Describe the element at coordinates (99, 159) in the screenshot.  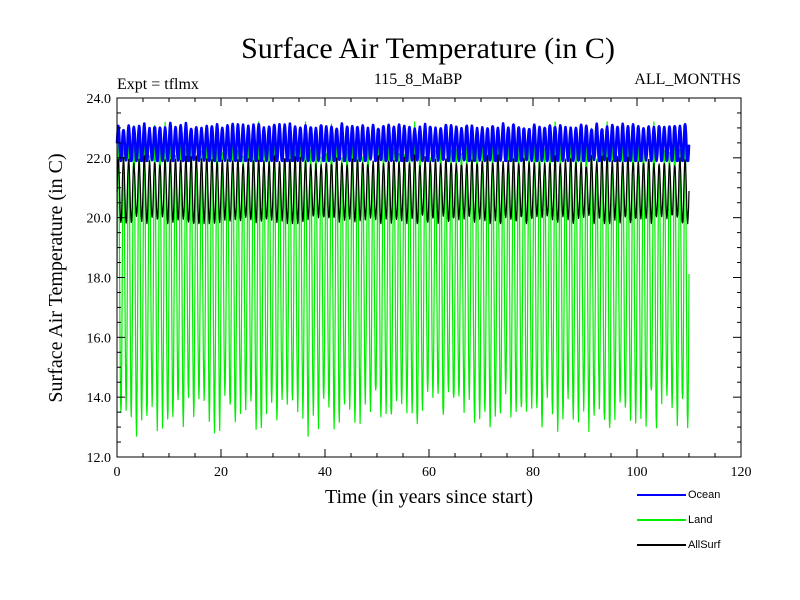
I see `y-tick-label: 22.0` at that location.